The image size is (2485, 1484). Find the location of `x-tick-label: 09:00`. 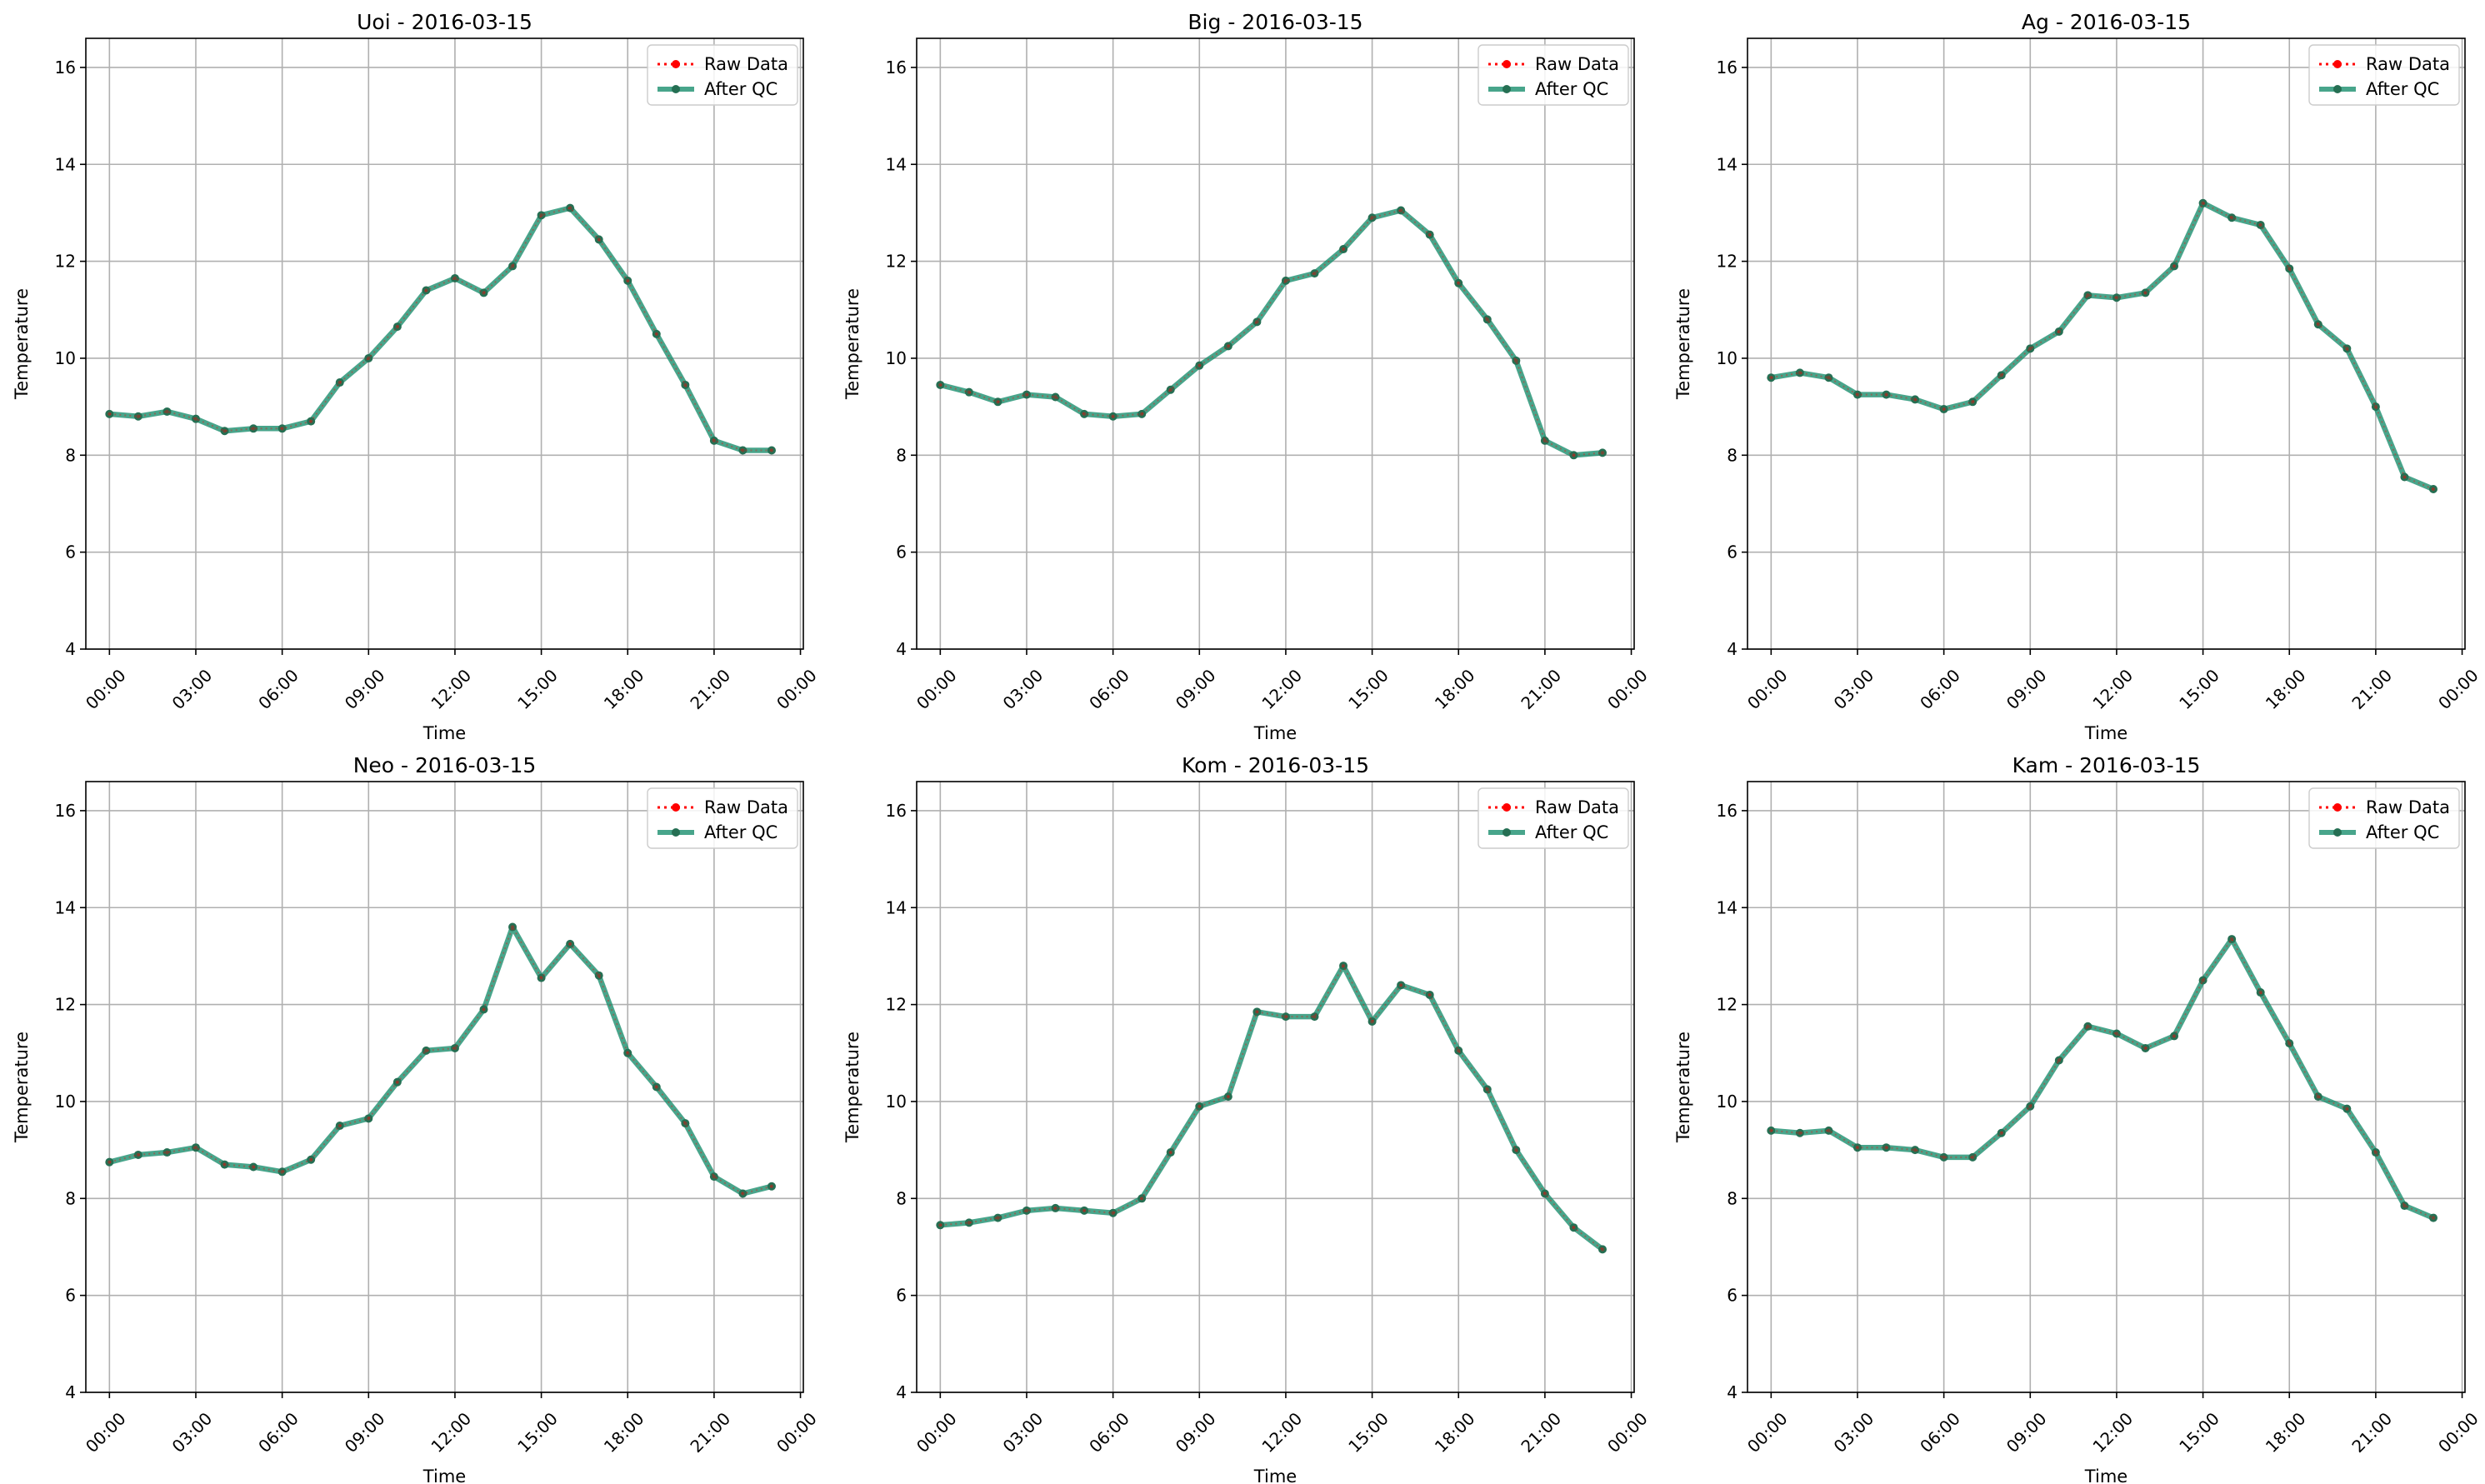

x-tick-label: 09:00 is located at coordinates (1196, 1432).